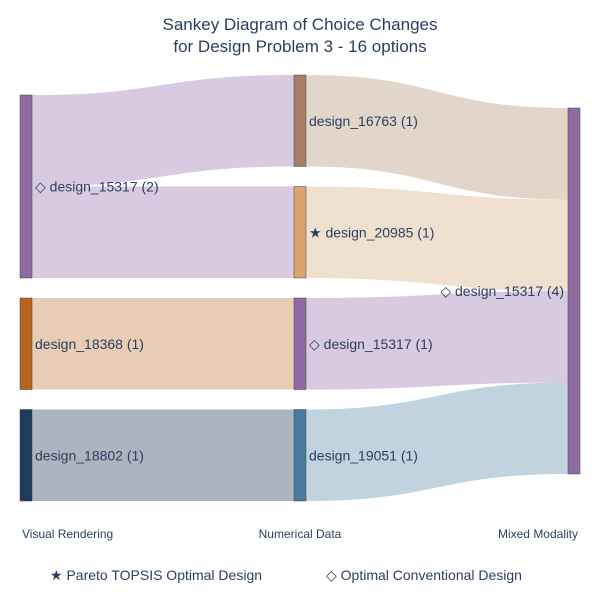 The width and height of the screenshot is (600, 600). I want to click on stage-label-mixed-modality: Mixed Modality, so click(538, 534).